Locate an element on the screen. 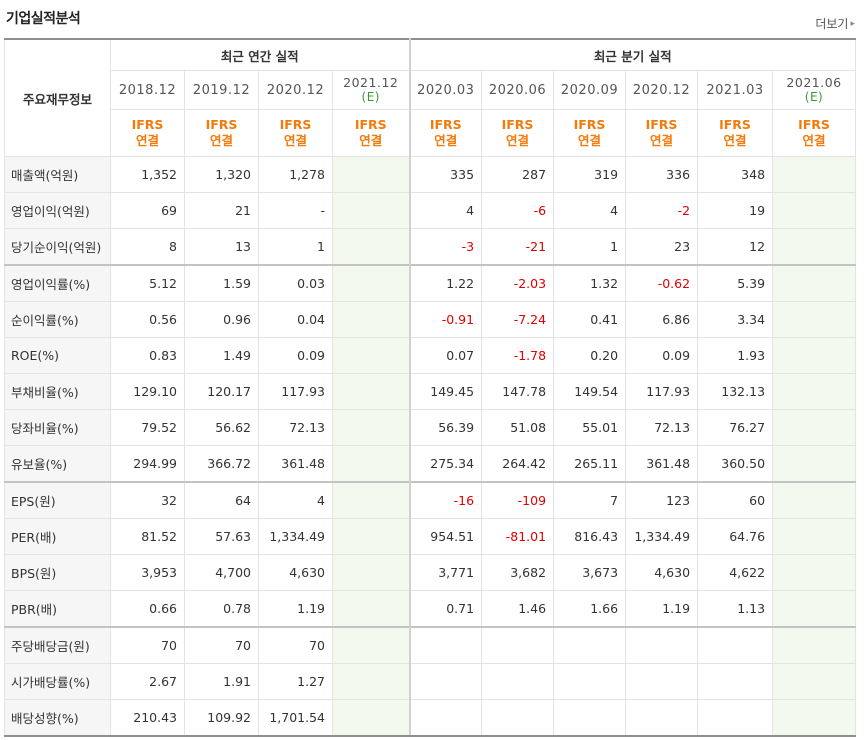  value-cell: 120.17 is located at coordinates (221, 391).